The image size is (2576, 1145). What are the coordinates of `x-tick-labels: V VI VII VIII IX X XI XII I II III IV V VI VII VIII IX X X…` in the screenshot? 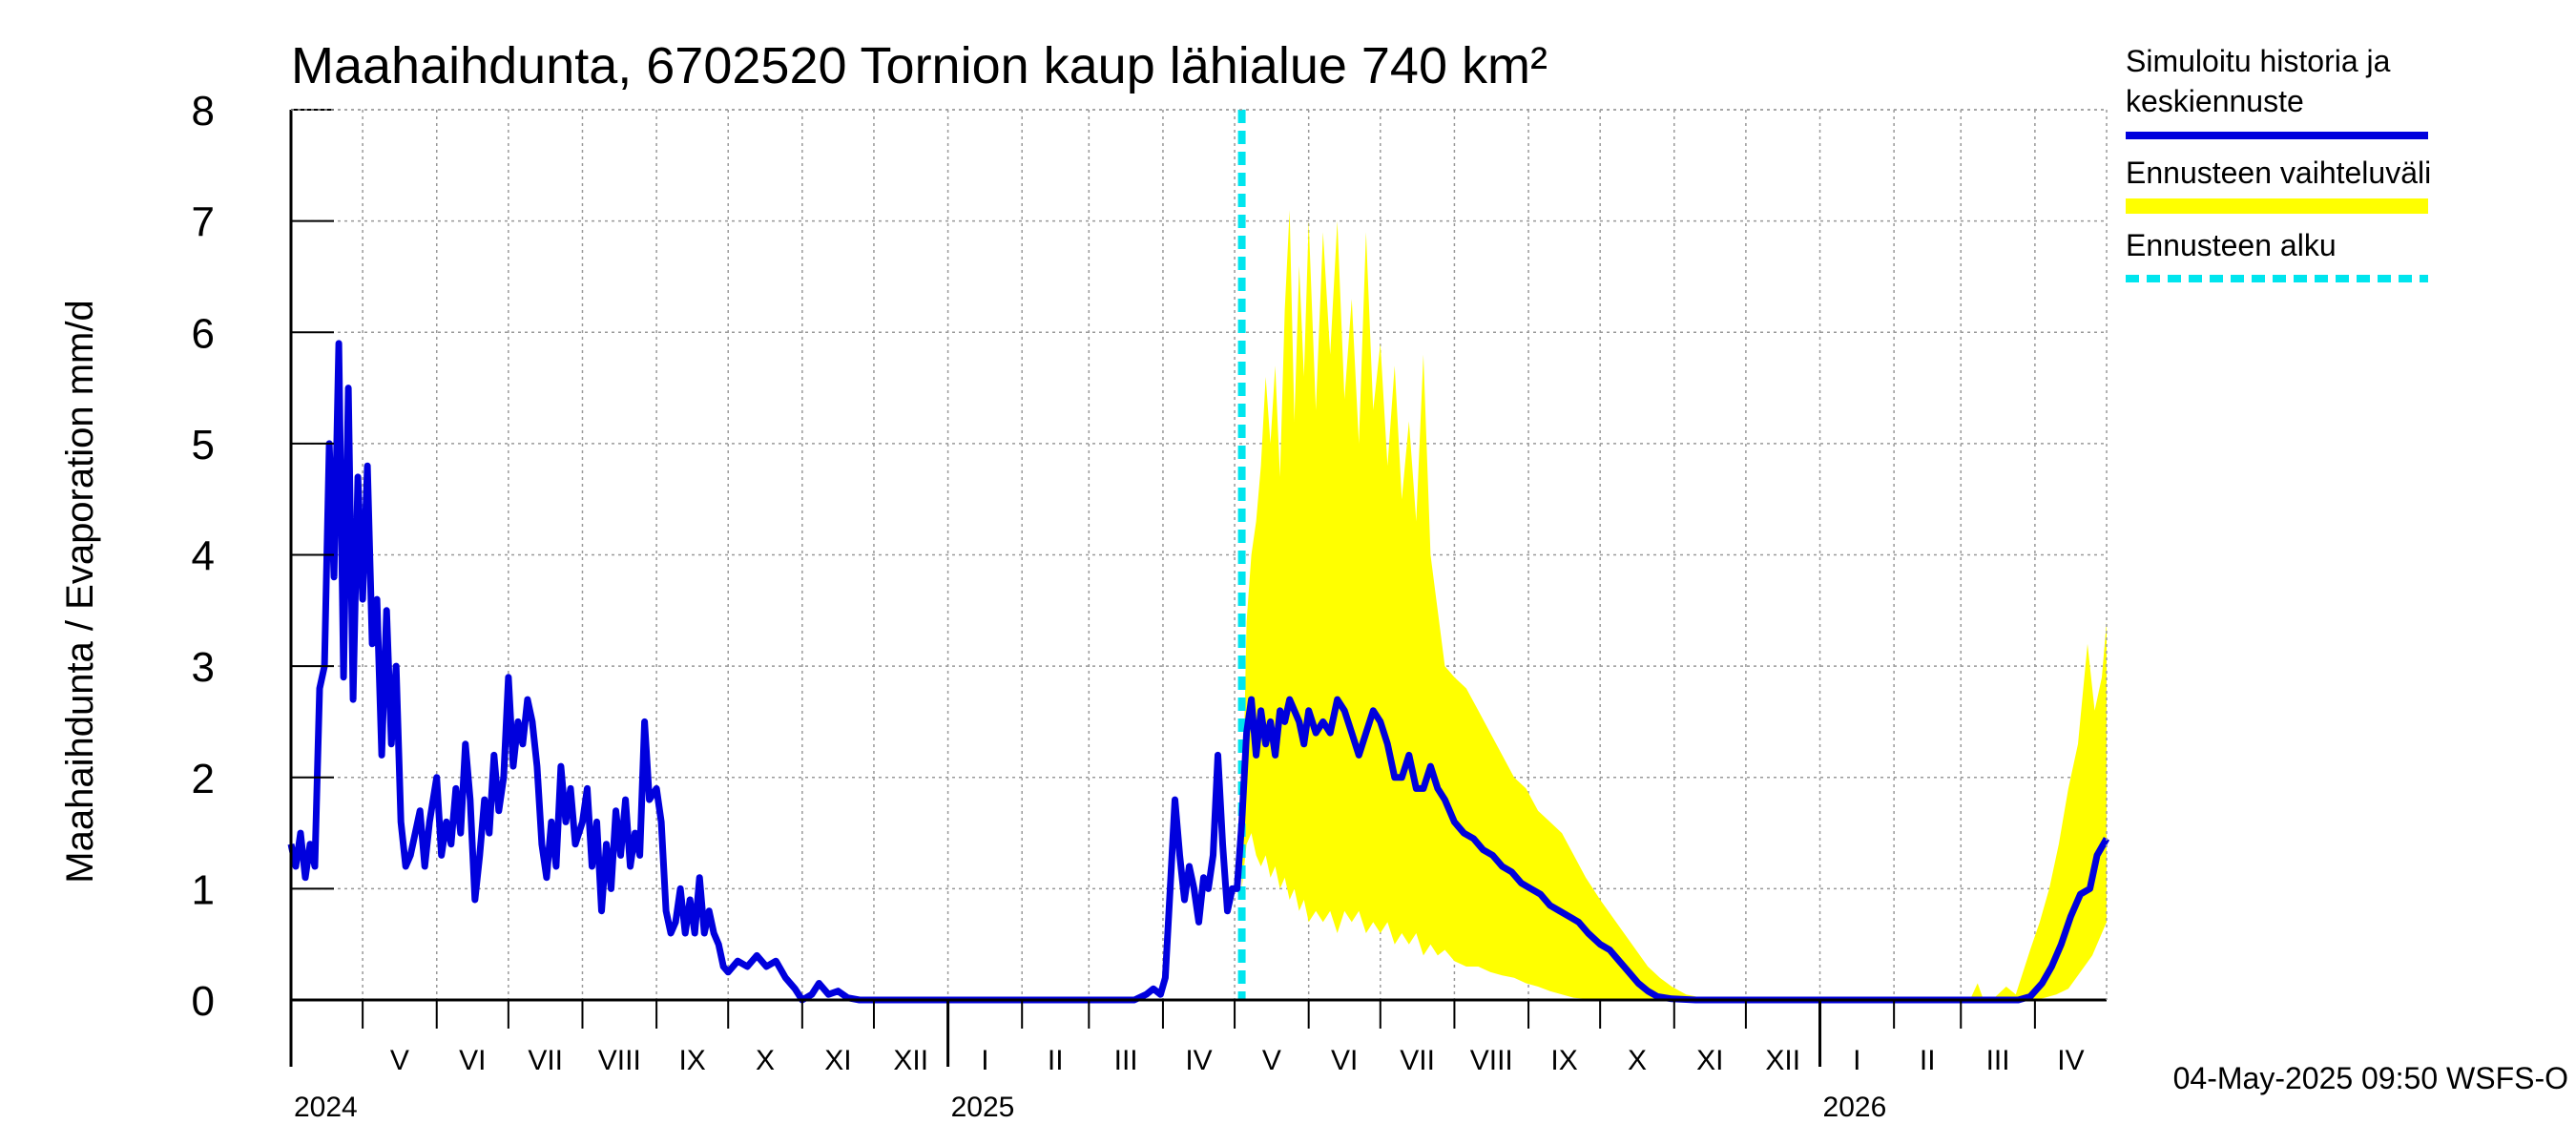 It's located at (1189, 1084).